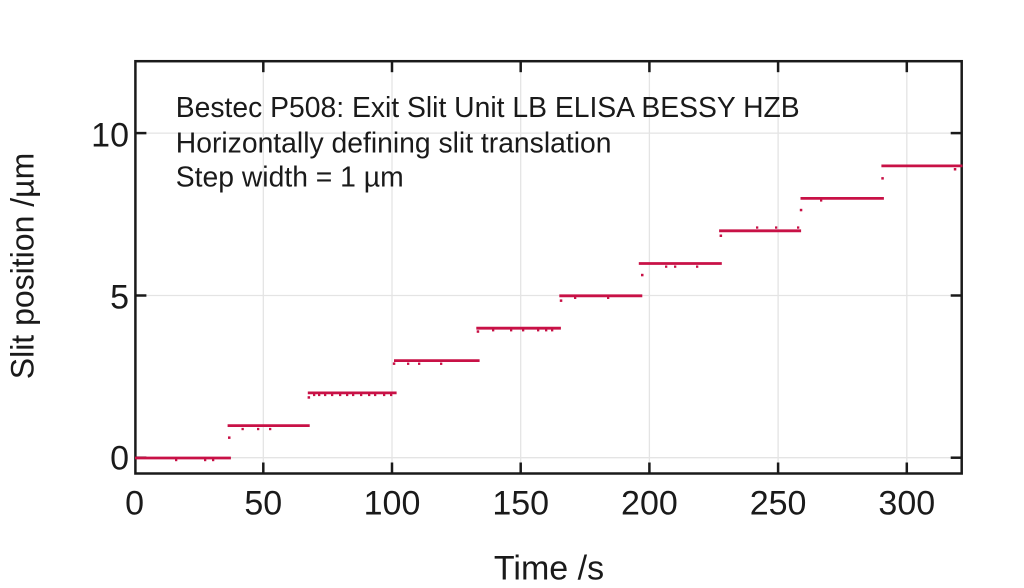 This screenshot has height=588, width=1024. What do you see at coordinates (906, 504) in the screenshot?
I see `svg-text: 300` at bounding box center [906, 504].